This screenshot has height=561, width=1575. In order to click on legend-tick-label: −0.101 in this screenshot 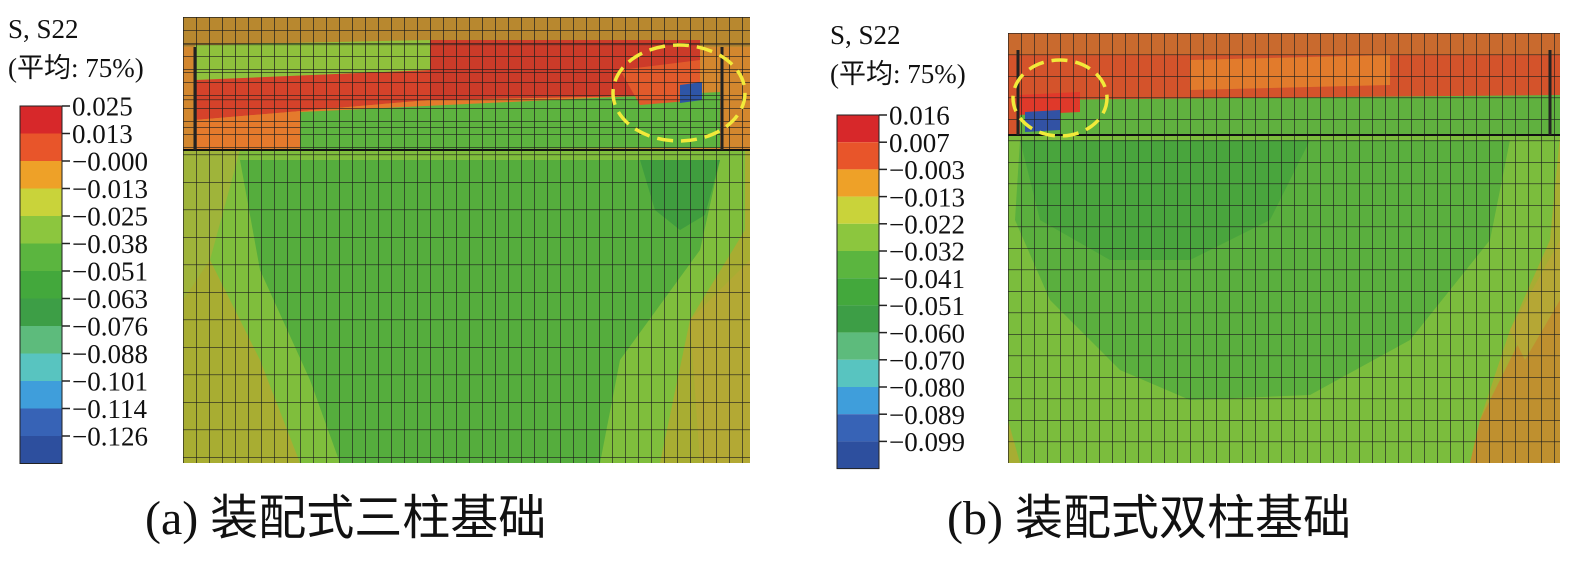, I will do `click(110, 382)`.